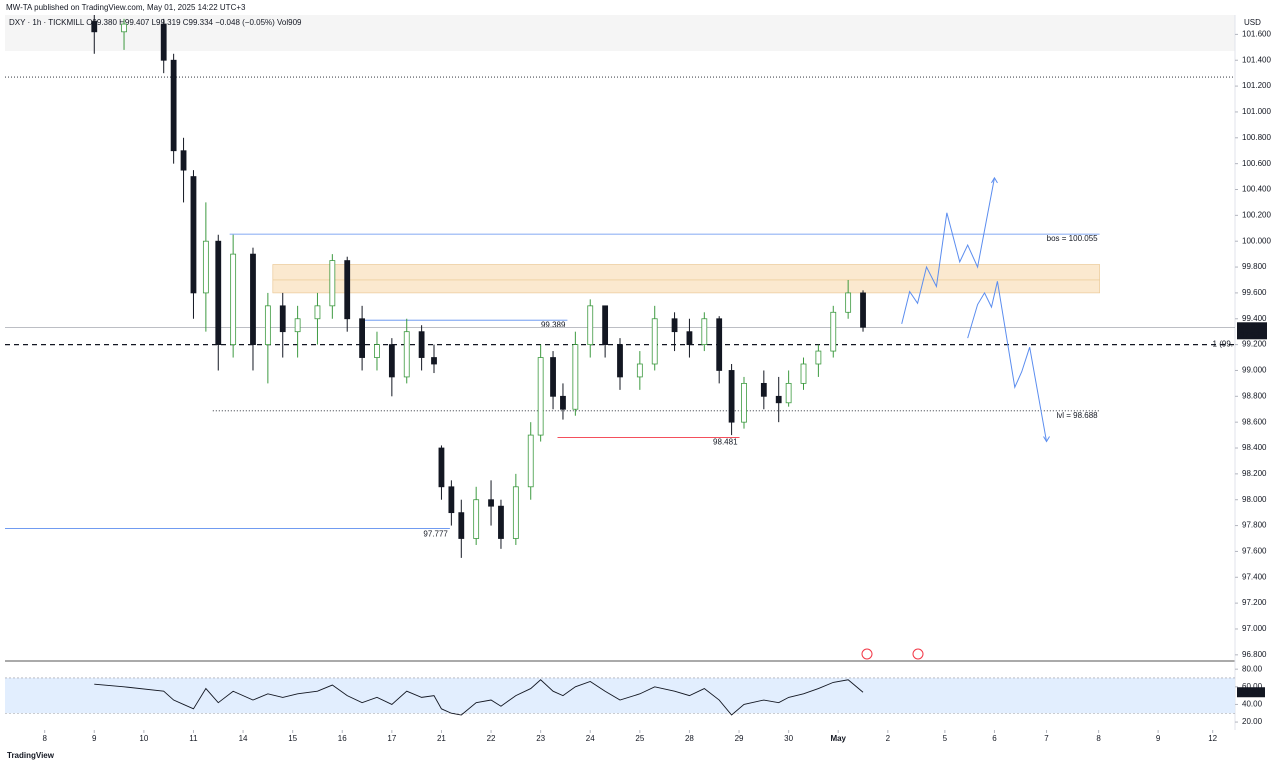  What do you see at coordinates (892, 654) in the screenshot?
I see `event-flags` at bounding box center [892, 654].